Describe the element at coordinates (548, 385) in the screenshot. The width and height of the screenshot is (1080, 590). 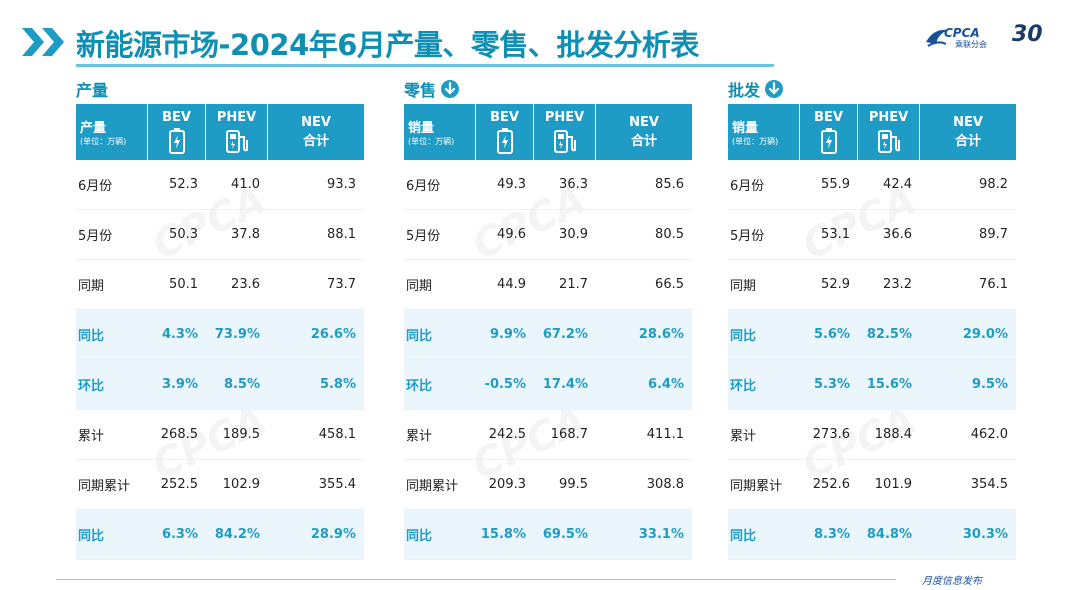
I see `table-row: 环比 -0.5% 17.4% 6.4%` at that location.